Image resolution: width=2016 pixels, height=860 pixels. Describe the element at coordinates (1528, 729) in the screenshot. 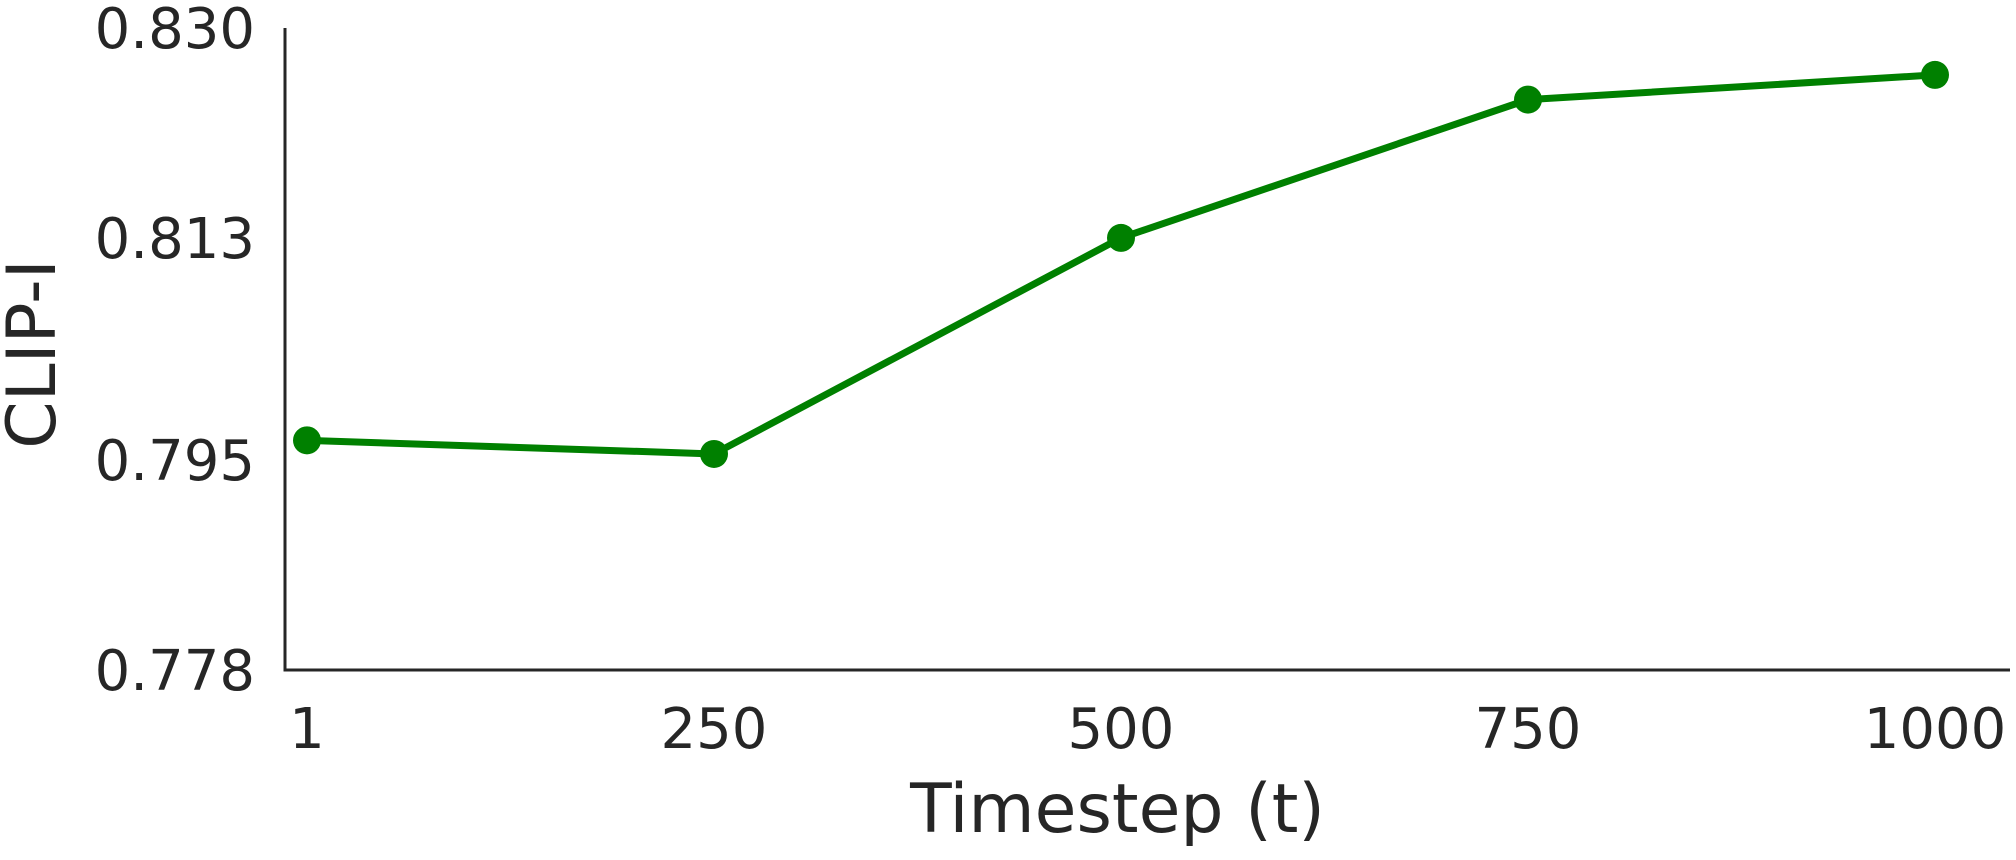

I see `x-tick-label: 750` at that location.